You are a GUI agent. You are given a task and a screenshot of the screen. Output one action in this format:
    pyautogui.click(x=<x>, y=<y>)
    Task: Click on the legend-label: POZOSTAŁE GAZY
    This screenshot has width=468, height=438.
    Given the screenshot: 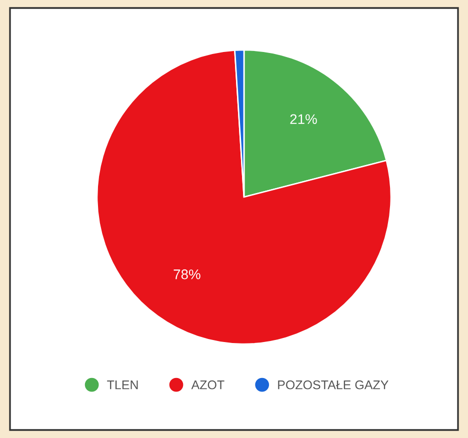 What is the action you would take?
    pyautogui.click(x=333, y=385)
    